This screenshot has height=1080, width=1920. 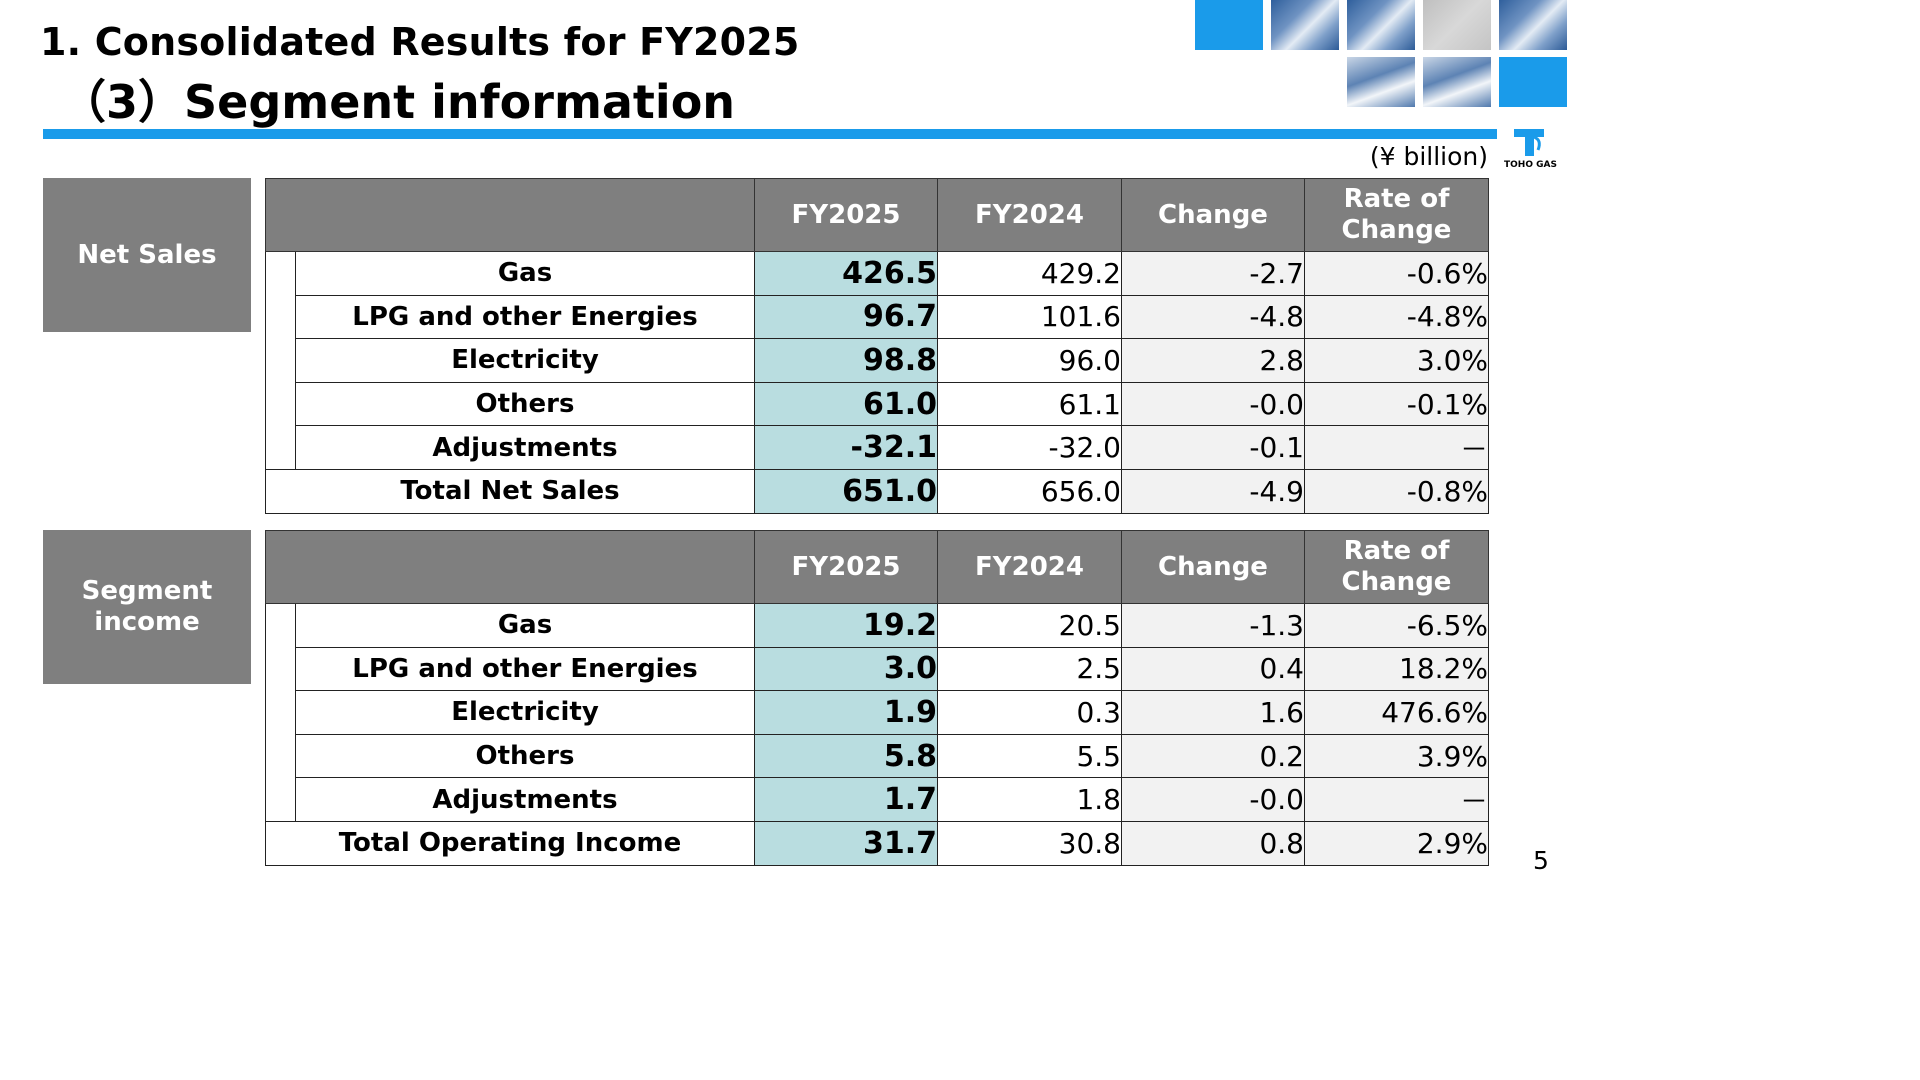 I want to click on value-change: -1.3, so click(x=1213, y=625).